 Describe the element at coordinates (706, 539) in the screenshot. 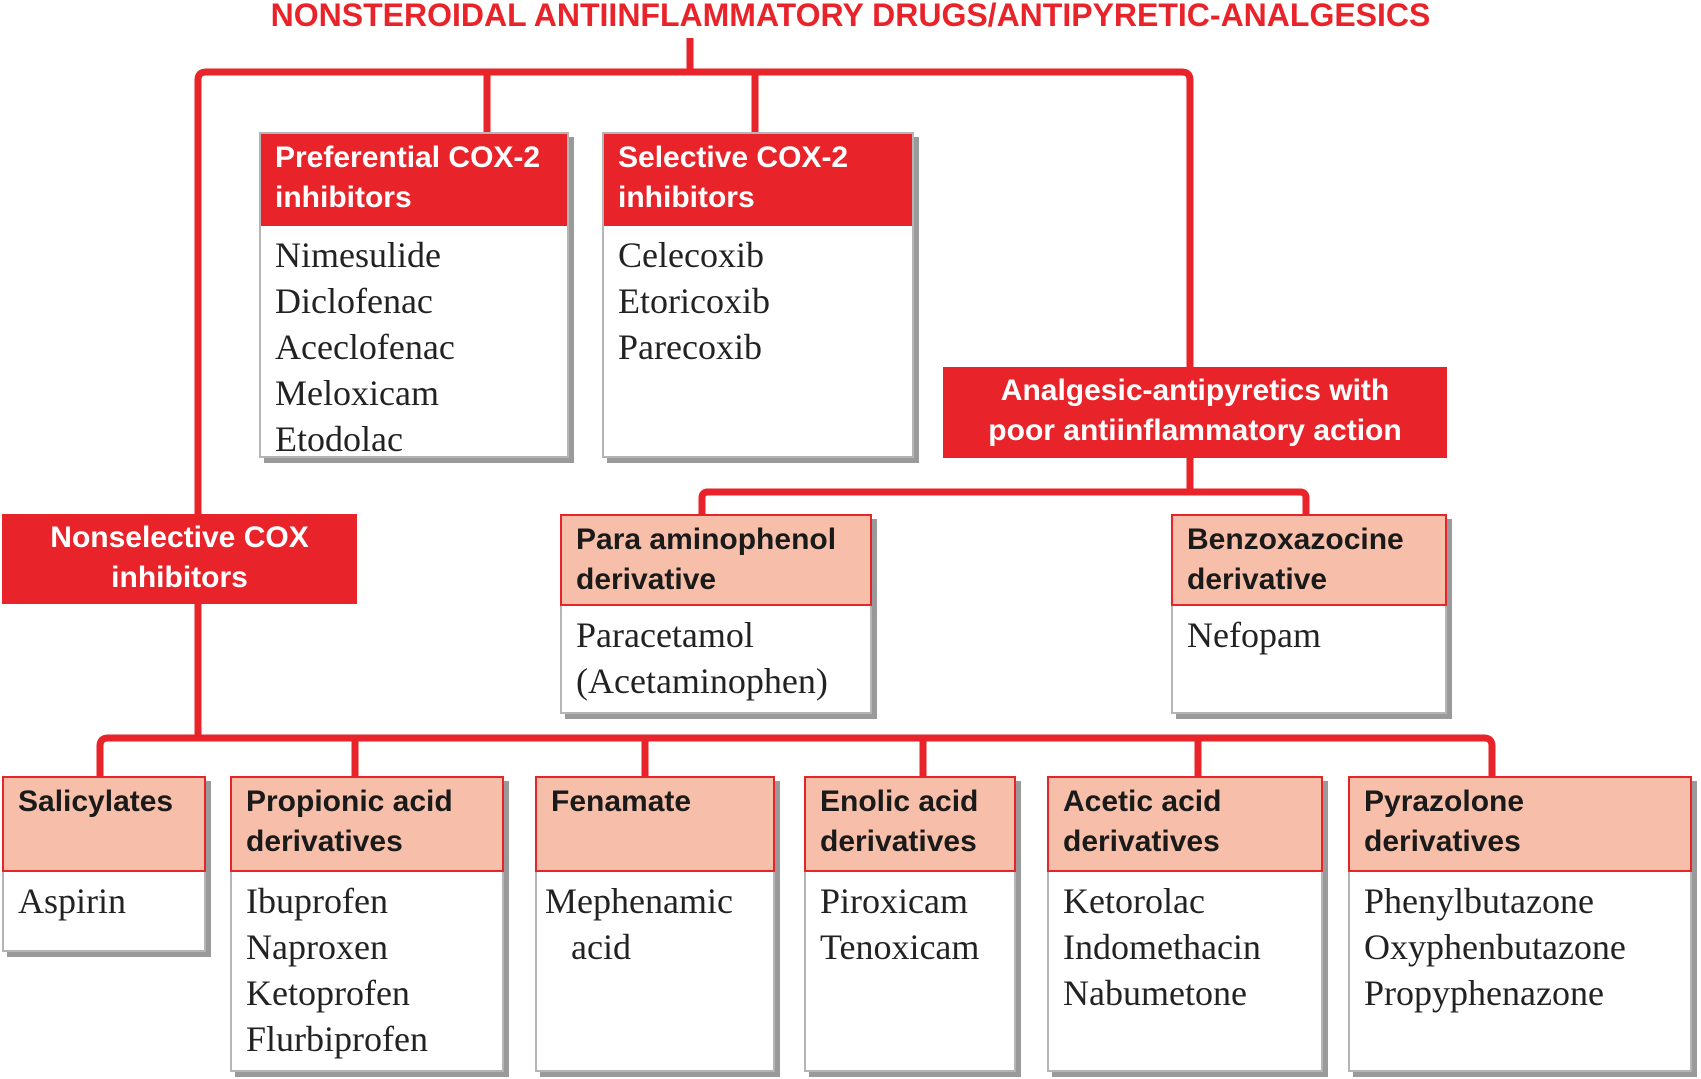

I see `heading-line: Para aminophenol` at that location.